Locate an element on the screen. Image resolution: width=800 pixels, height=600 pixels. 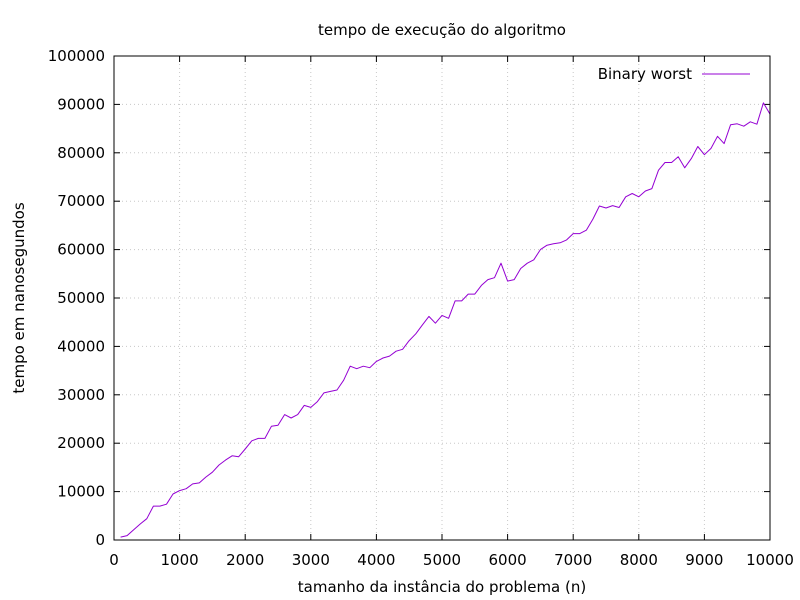
x-tick-label: 9000 is located at coordinates (704, 560).